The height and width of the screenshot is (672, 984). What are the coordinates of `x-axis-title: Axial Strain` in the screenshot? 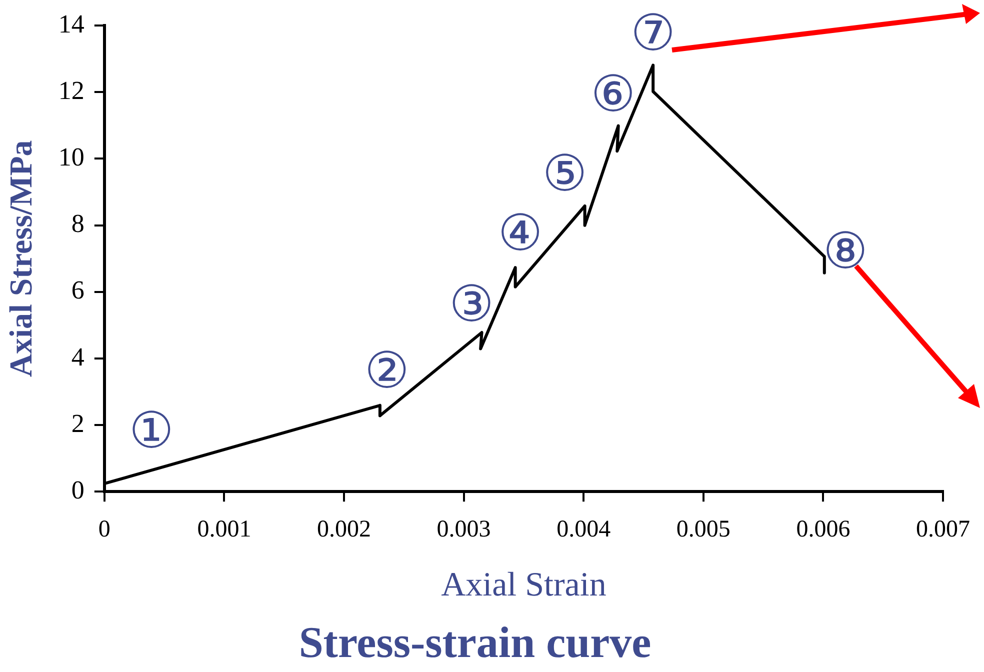 It's located at (523, 585).